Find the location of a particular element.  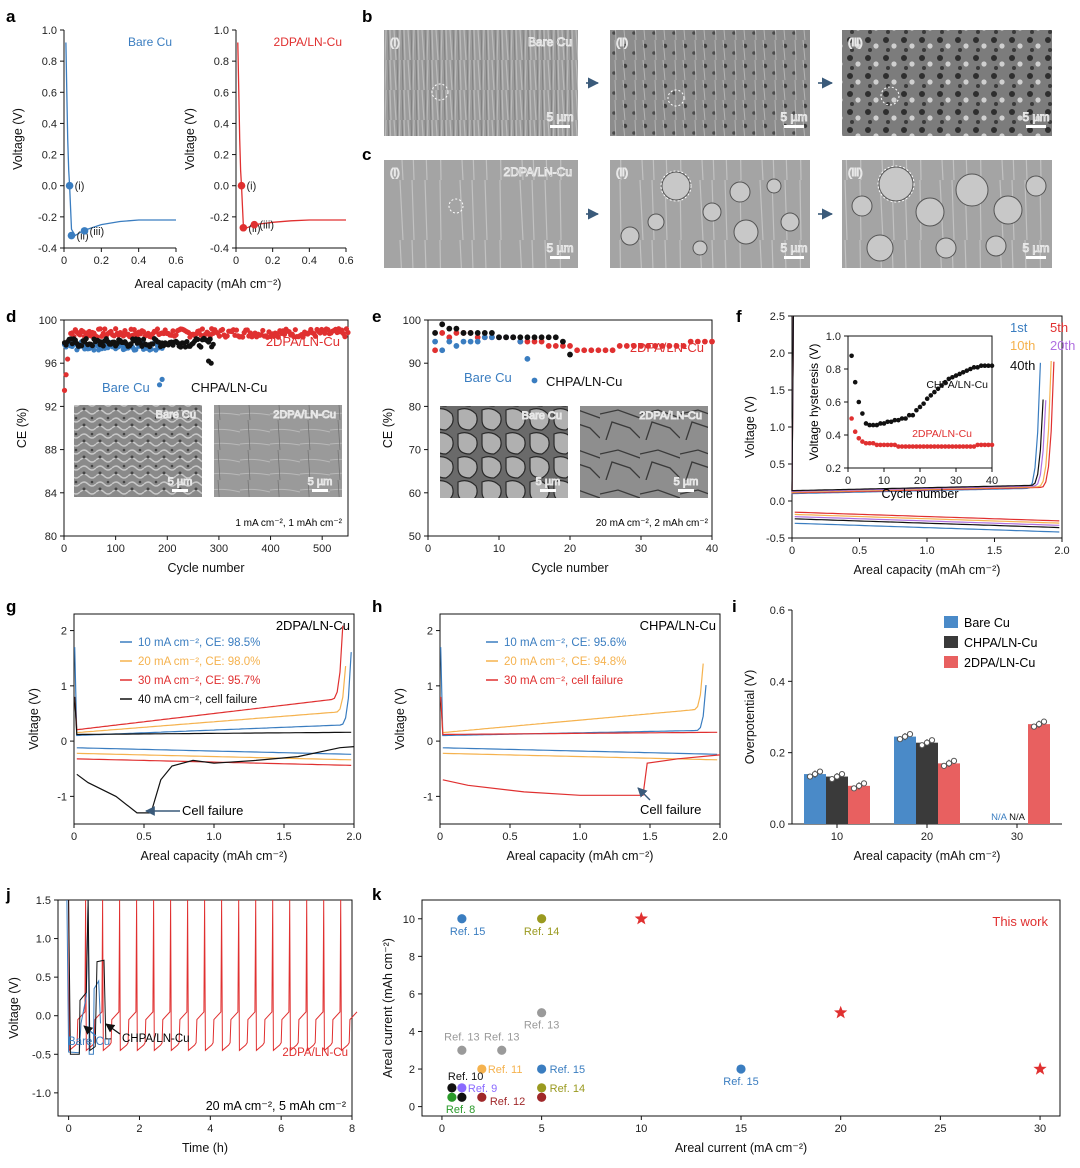

curve-label: 2DPA/LN-Cu is located at coordinates (308, 42).